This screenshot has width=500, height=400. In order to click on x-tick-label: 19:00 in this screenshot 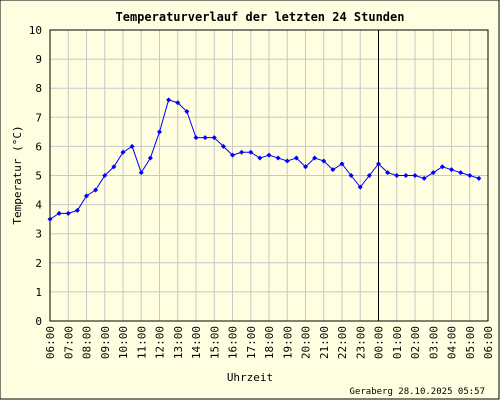, I will do `click(287, 342)`.